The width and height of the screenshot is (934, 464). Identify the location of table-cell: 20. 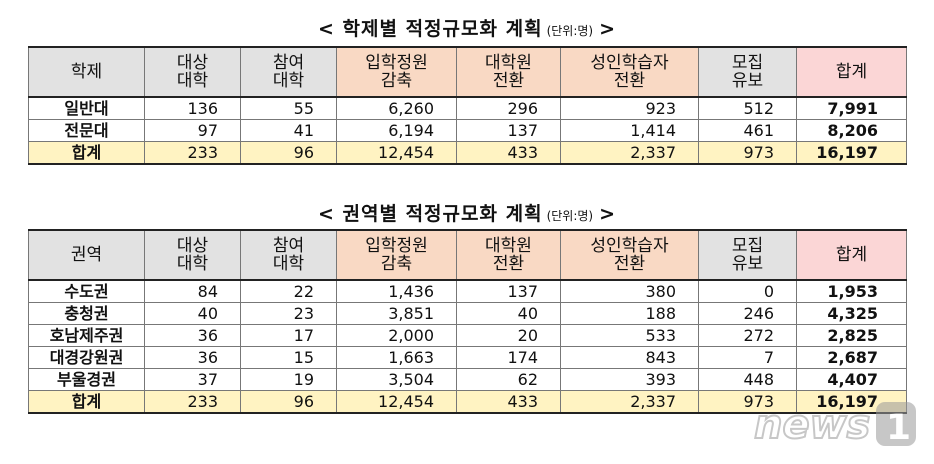
(508, 335).